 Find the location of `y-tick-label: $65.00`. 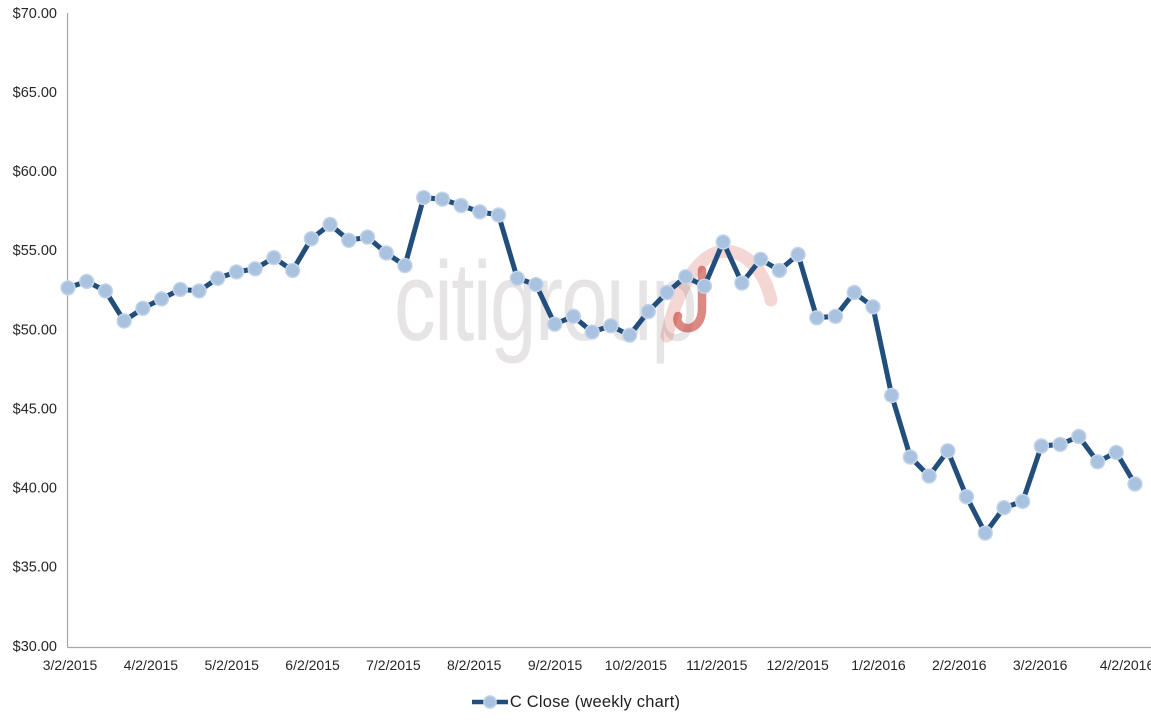

y-tick-label: $65.00 is located at coordinates (35, 93).